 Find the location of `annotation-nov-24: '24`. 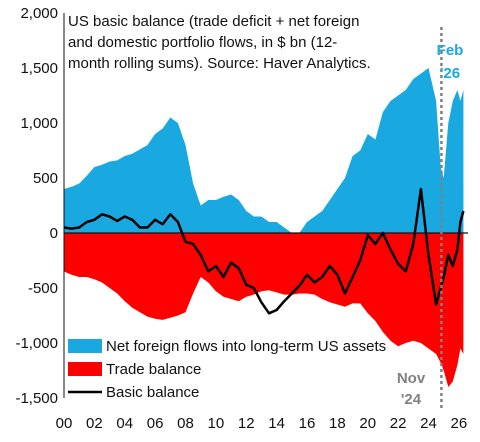

annotation-nov-24: '24 is located at coordinates (411, 399).